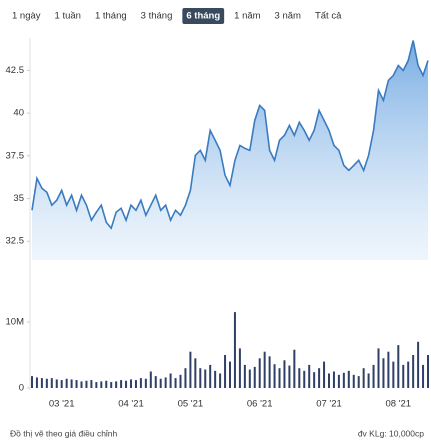 The image size is (431, 444). What do you see at coordinates (15, 70) in the screenshot?
I see `y-tick-label: 42.5` at bounding box center [15, 70].